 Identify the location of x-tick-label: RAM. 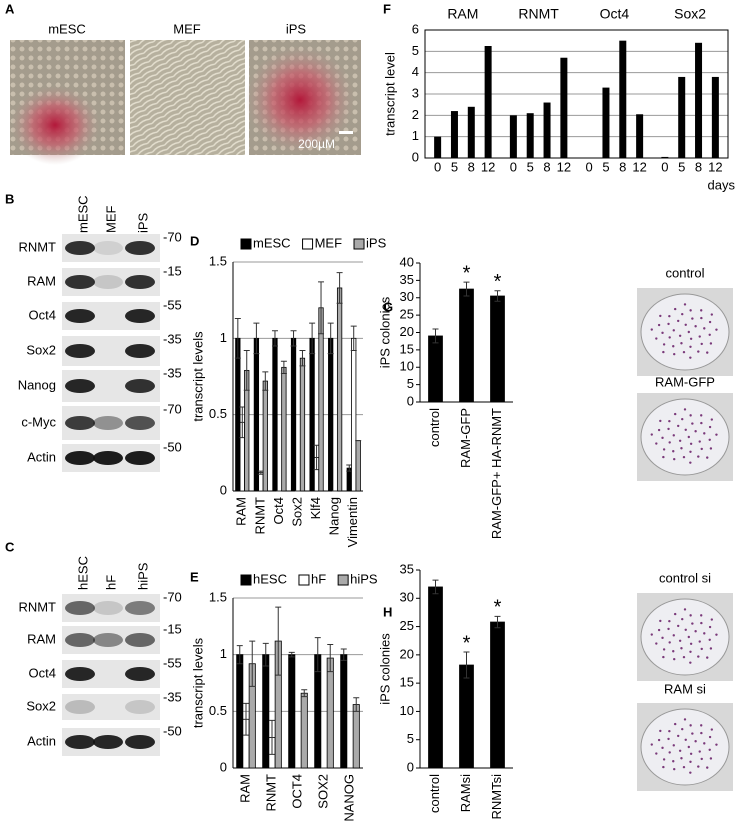
(244, 788).